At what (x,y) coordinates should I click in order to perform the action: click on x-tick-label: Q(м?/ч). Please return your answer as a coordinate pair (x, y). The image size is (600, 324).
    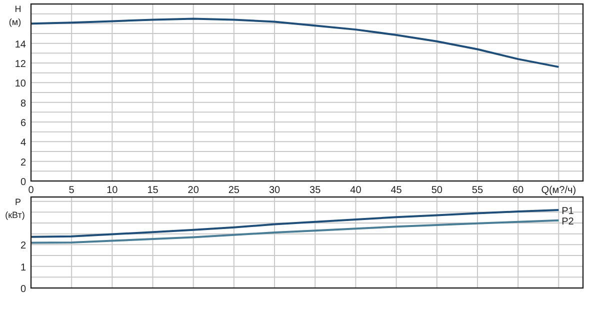
    Looking at the image, I should click on (558, 190).